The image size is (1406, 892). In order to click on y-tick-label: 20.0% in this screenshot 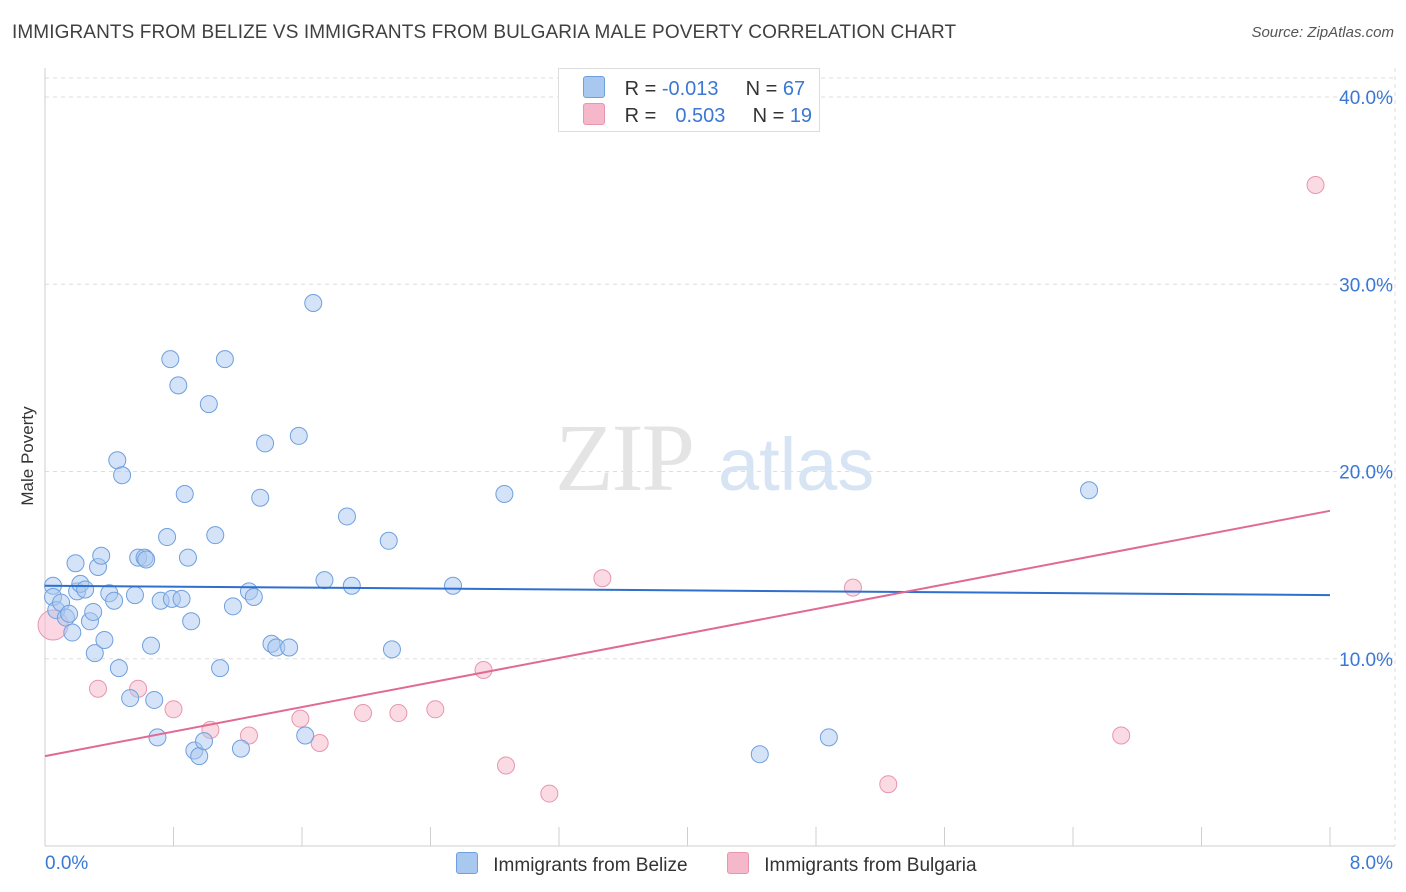, I will do `click(1366, 473)`.